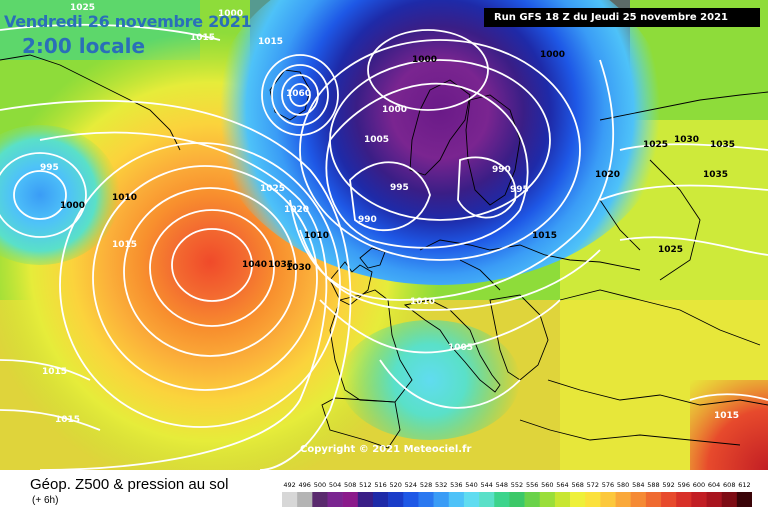  What do you see at coordinates (668, 485) in the screenshot?
I see `colorscale-tick-label: 592` at bounding box center [668, 485].